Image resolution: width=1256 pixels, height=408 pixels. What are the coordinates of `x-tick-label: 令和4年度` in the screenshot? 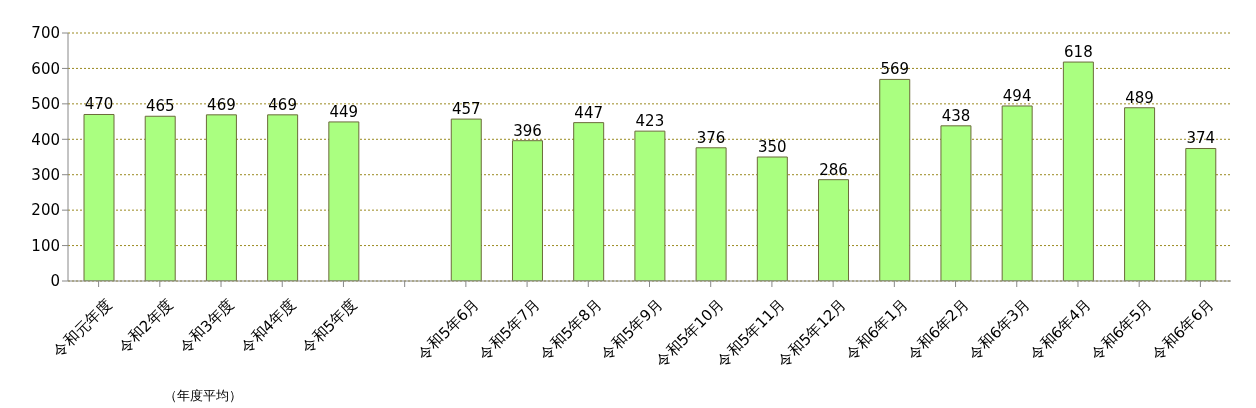 It's located at (268, 326).